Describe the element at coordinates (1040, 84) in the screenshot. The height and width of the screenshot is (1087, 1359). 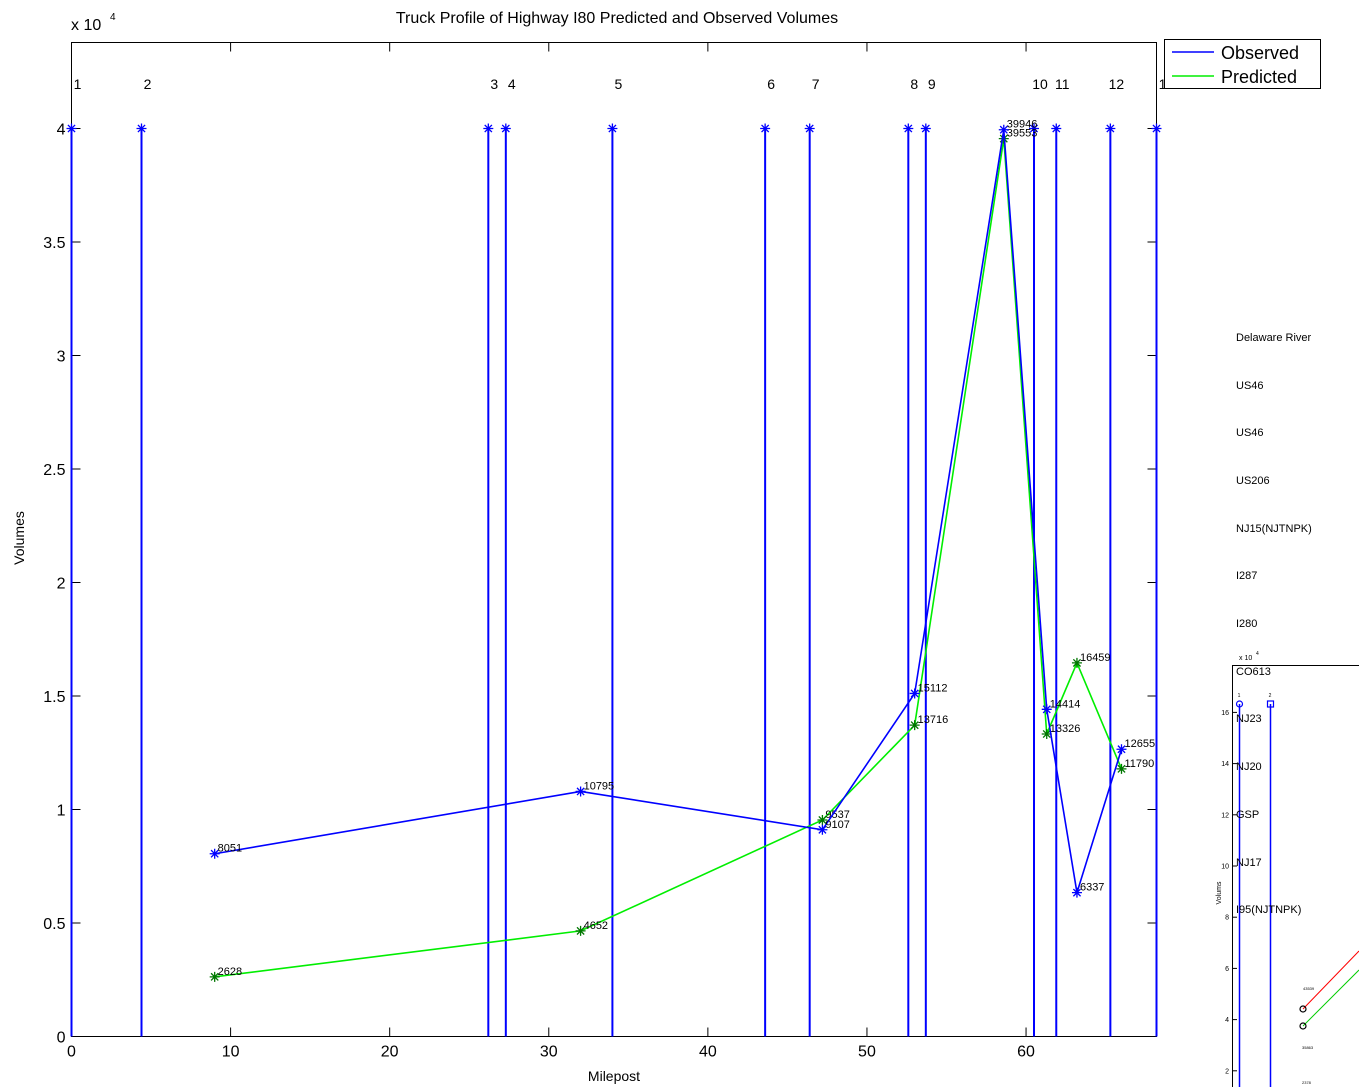
I see `crossing-number: 10` at that location.